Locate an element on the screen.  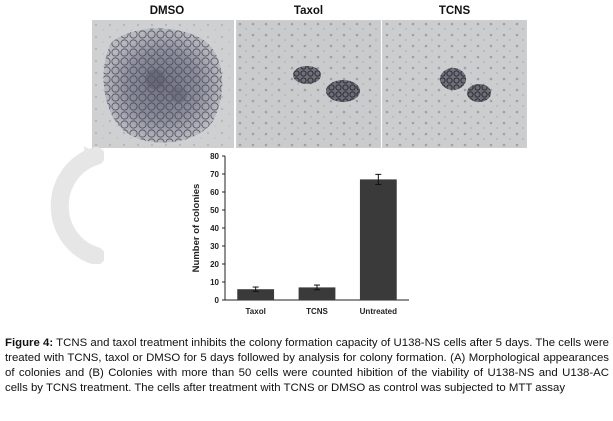
y-tick-label-0: 0 is located at coordinates (217, 300).